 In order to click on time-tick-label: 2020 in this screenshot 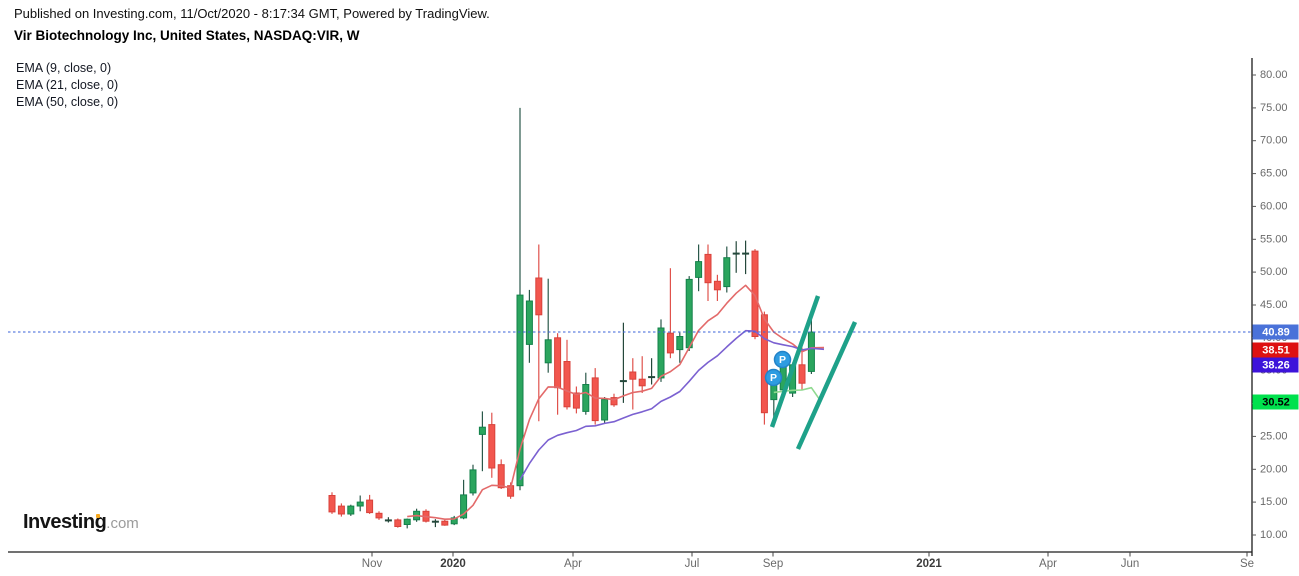, I will do `click(453, 564)`.